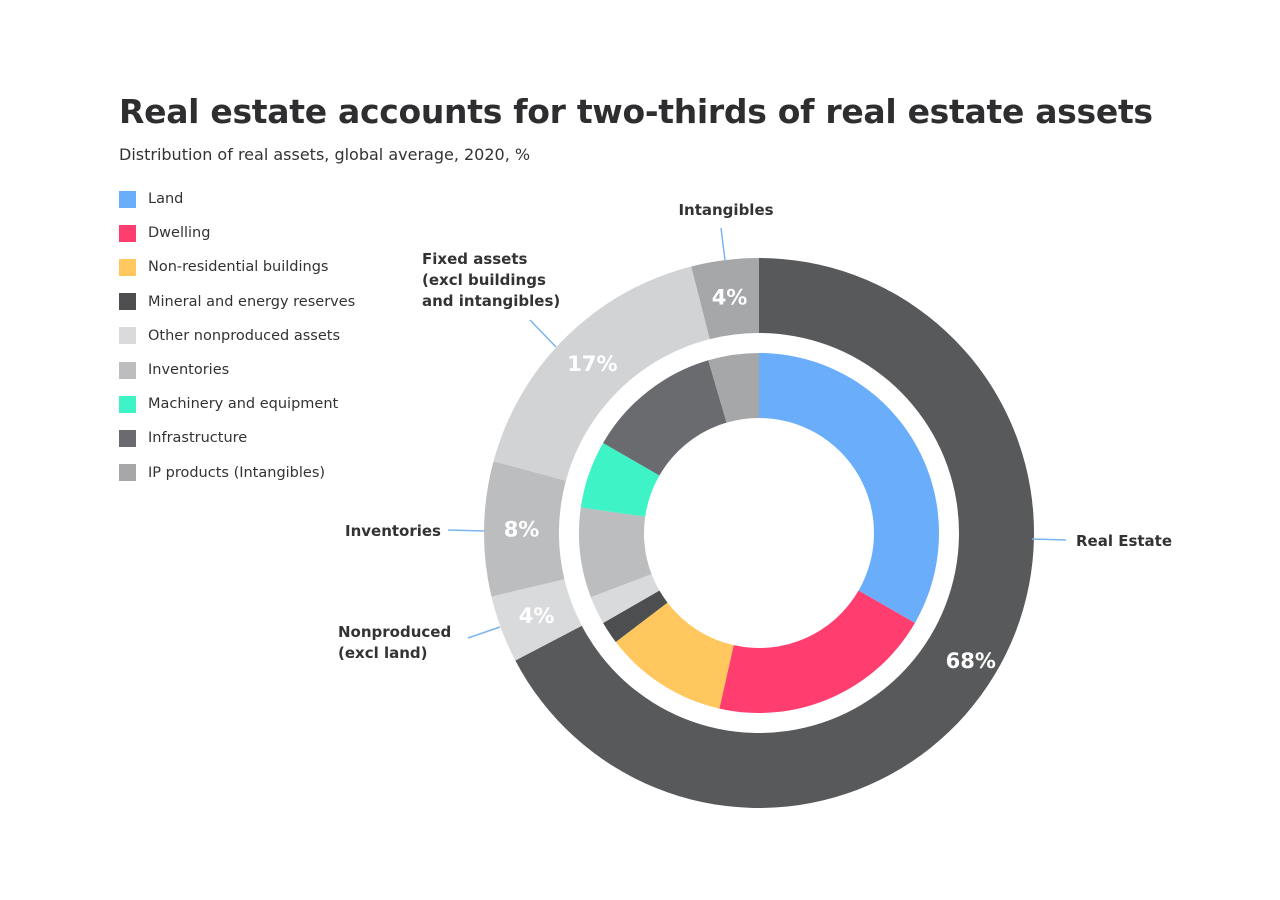 Image resolution: width=1280 pixels, height=900 pixels. I want to click on inner-ring, so click(759, 533).